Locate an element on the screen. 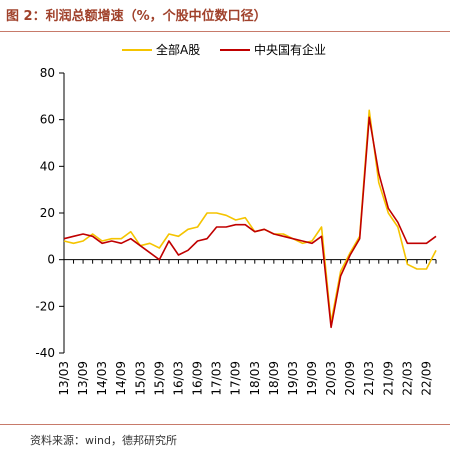 This screenshot has width=450, height=459. x-tick-label: 21/03 is located at coordinates (369, 378).